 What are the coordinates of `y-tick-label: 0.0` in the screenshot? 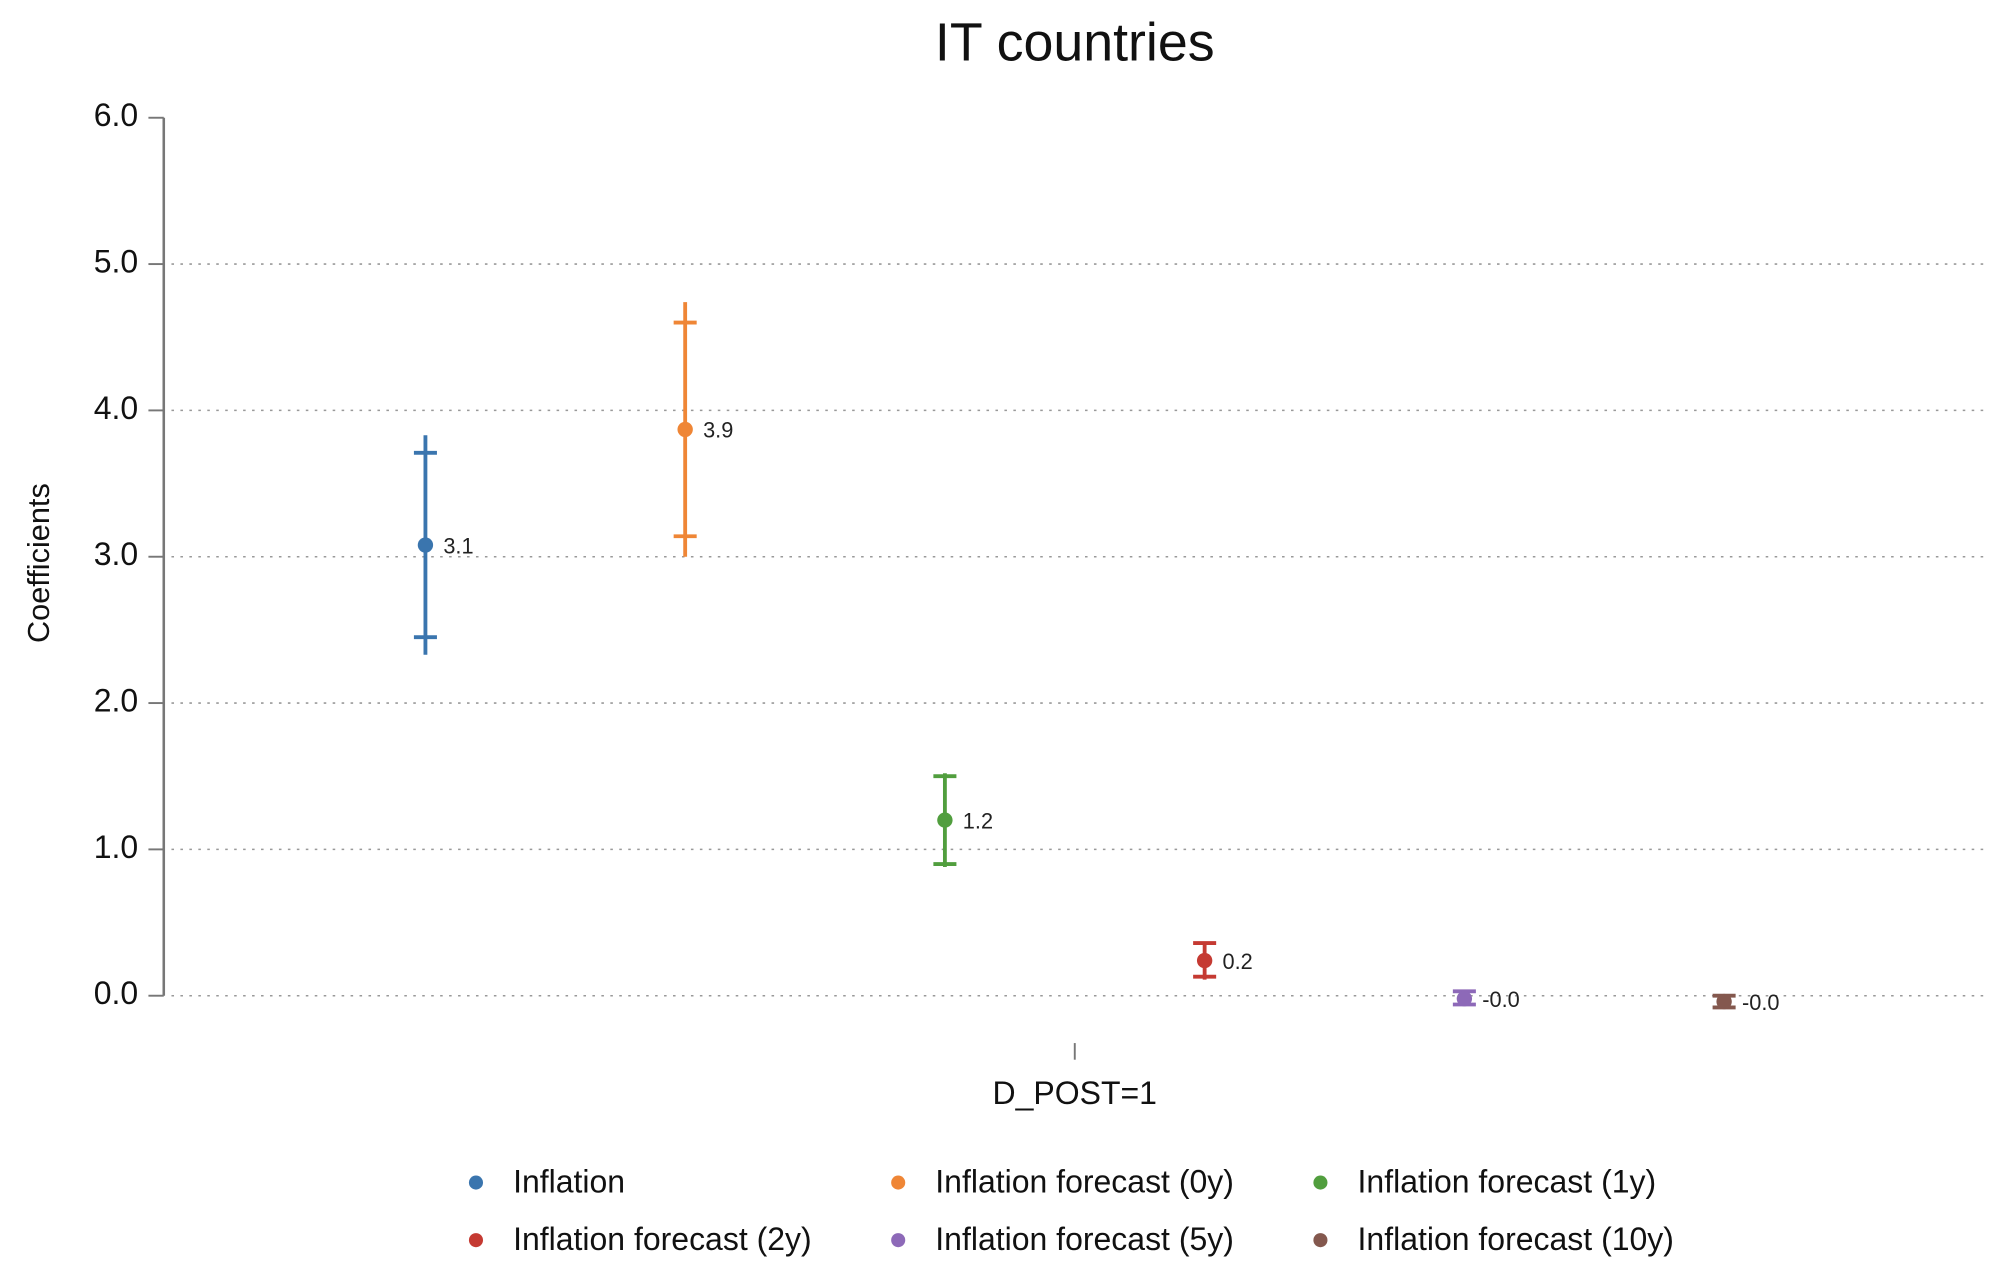 It's located at (116, 993).